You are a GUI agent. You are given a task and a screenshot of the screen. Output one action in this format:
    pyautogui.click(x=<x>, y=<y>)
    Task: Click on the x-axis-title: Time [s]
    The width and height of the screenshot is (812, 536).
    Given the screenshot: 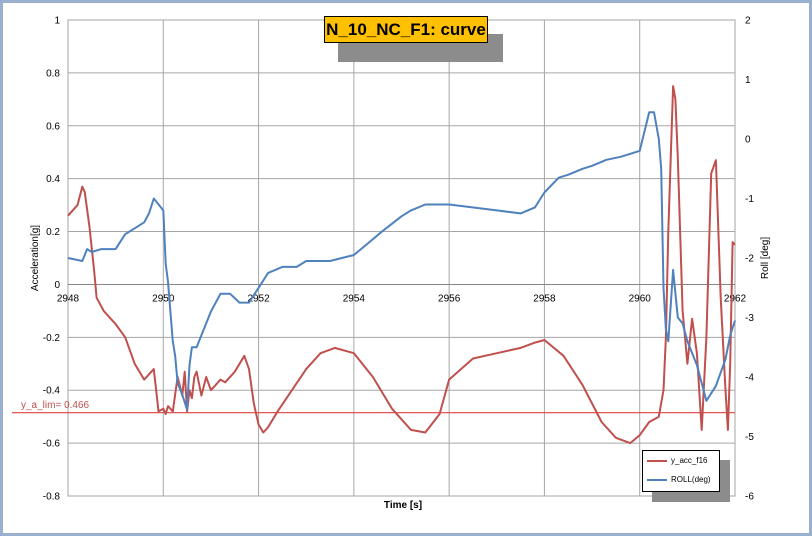 What is the action you would take?
    pyautogui.click(x=403, y=505)
    